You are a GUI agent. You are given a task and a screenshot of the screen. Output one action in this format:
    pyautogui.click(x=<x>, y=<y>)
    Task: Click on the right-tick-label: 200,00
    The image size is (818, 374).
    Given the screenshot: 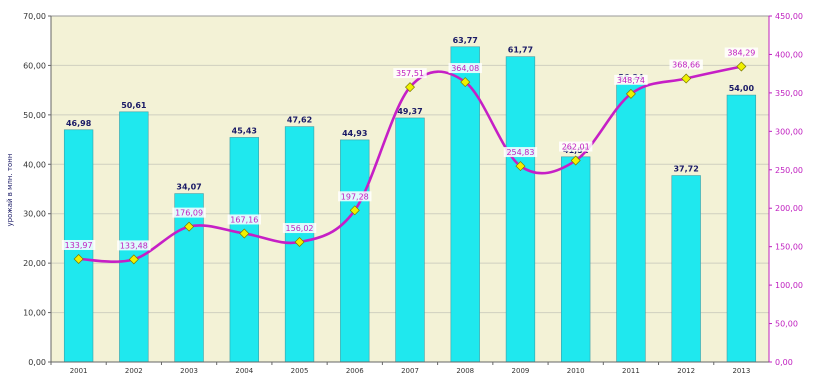 What is the action you would take?
    pyautogui.click(x=789, y=208)
    